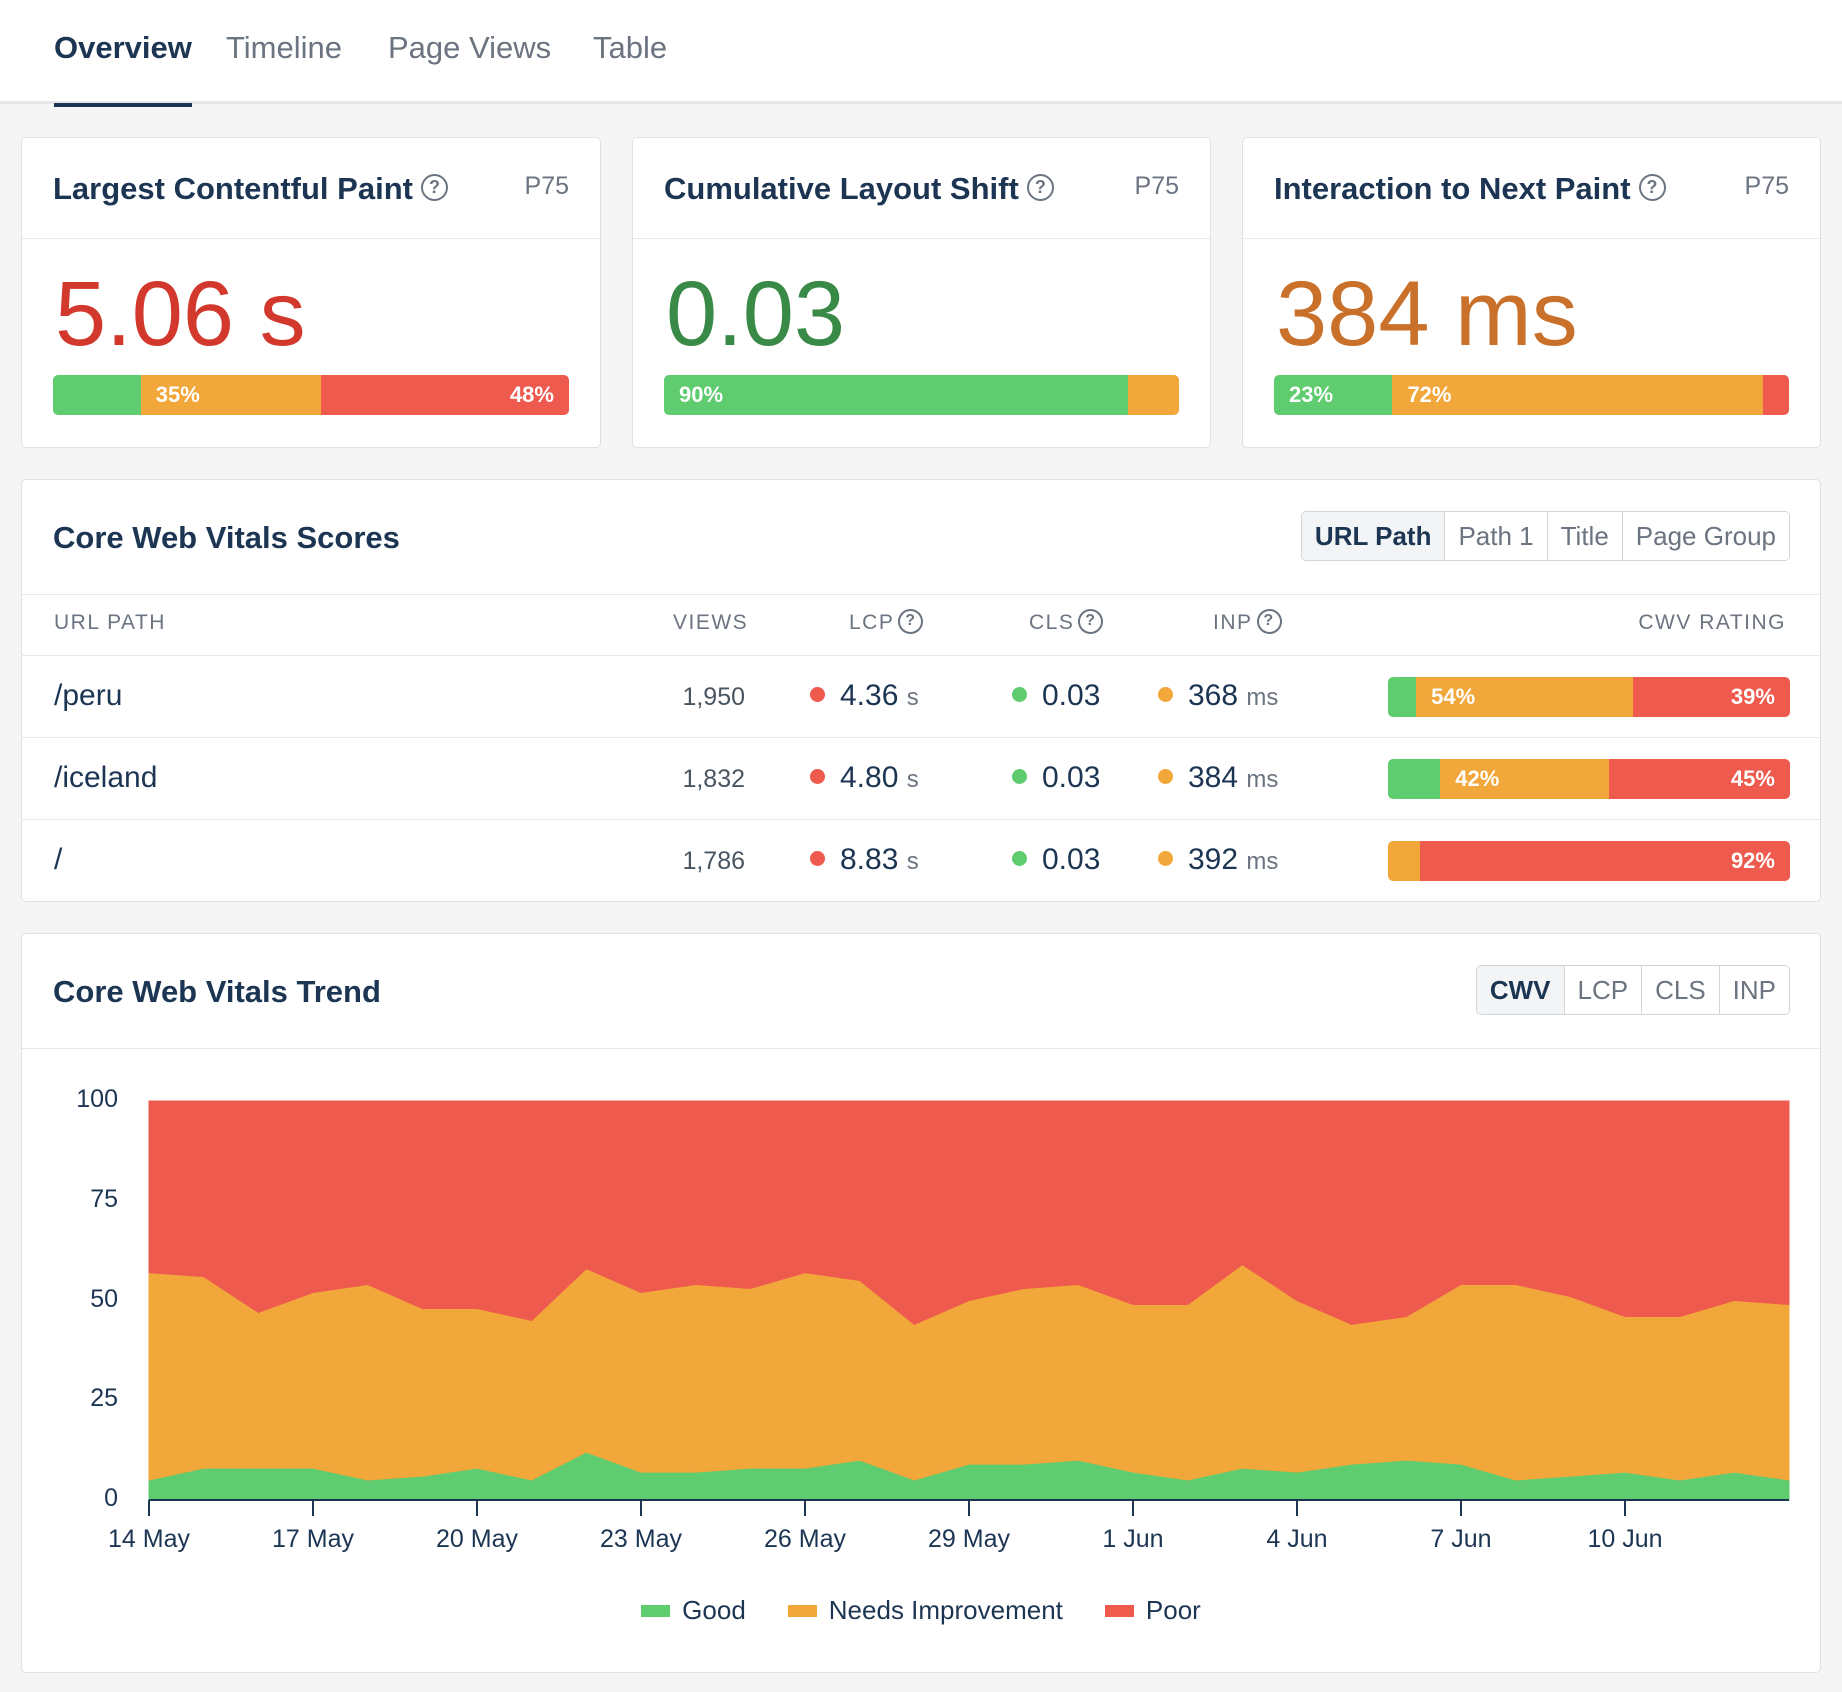 The width and height of the screenshot is (1842, 1692). I want to click on trend-card-header: Core Web Vitals Trend CWV LCP CLS INP, so click(921, 991).